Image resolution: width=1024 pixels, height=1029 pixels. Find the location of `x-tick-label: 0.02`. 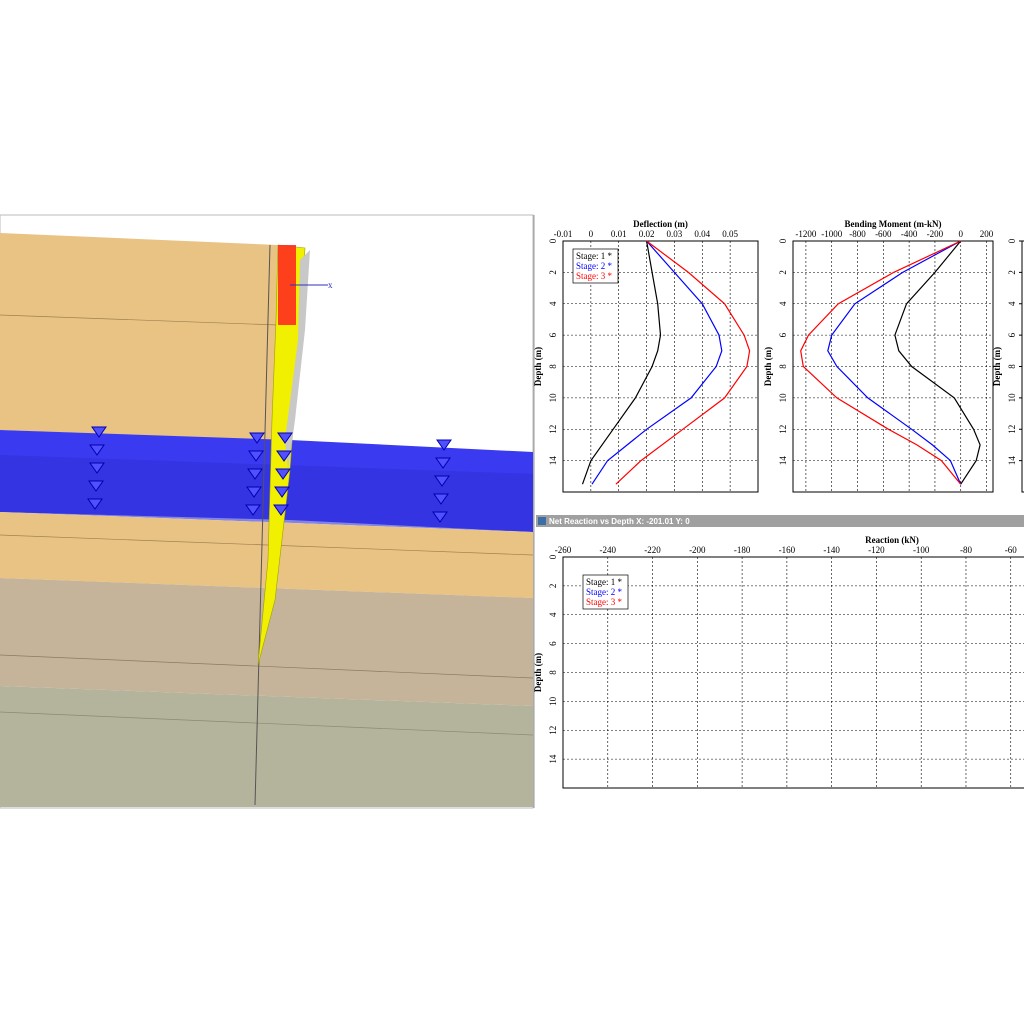

x-tick-label: 0.02 is located at coordinates (647, 234).